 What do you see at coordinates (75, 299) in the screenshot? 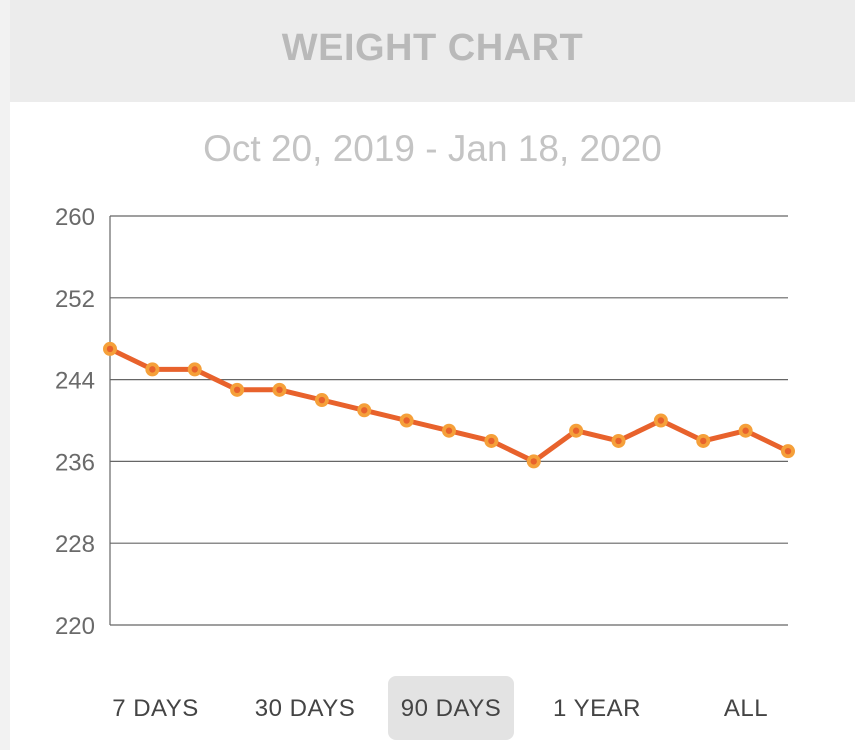
I see `y-tick-label: 252` at bounding box center [75, 299].